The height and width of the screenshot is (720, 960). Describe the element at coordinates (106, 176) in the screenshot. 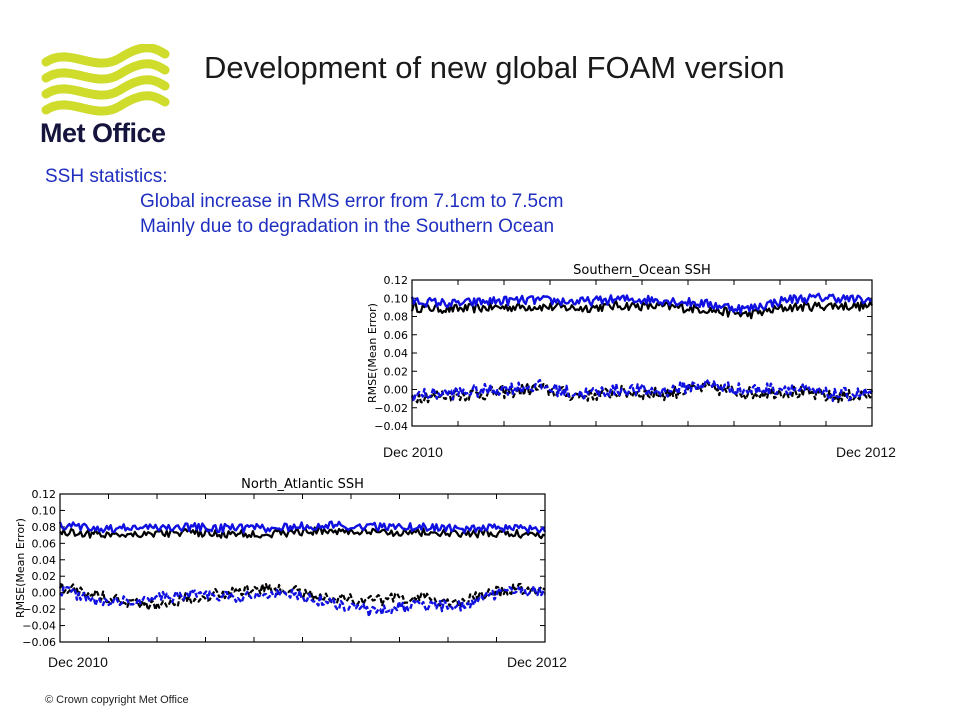

I see `bullet-heading: SSH statistics:` at that location.